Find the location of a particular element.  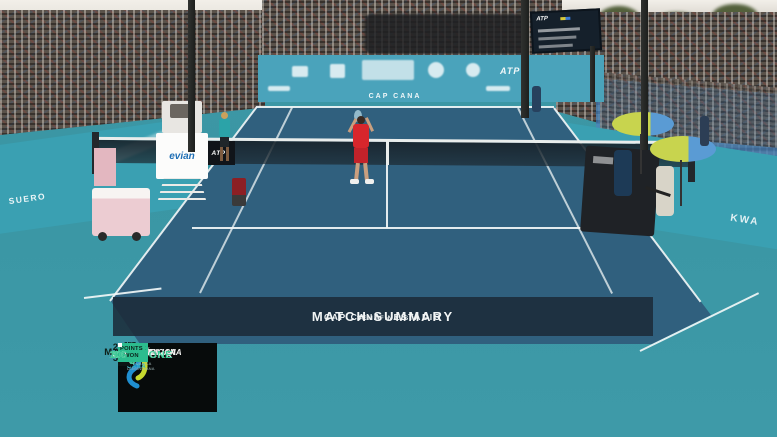

court-baseline-far is located at coordinates (405, 107).